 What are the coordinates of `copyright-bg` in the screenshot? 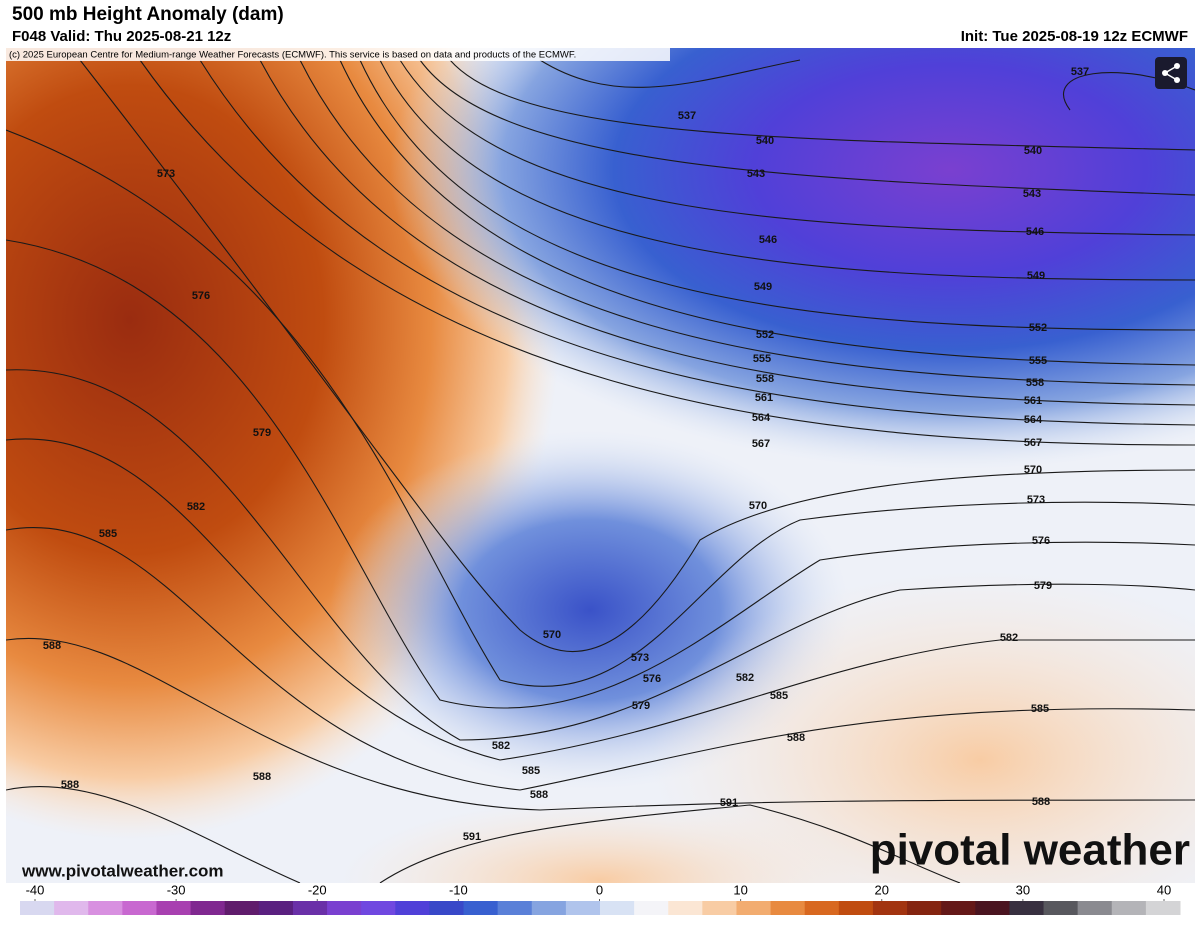 It's located at (338, 54).